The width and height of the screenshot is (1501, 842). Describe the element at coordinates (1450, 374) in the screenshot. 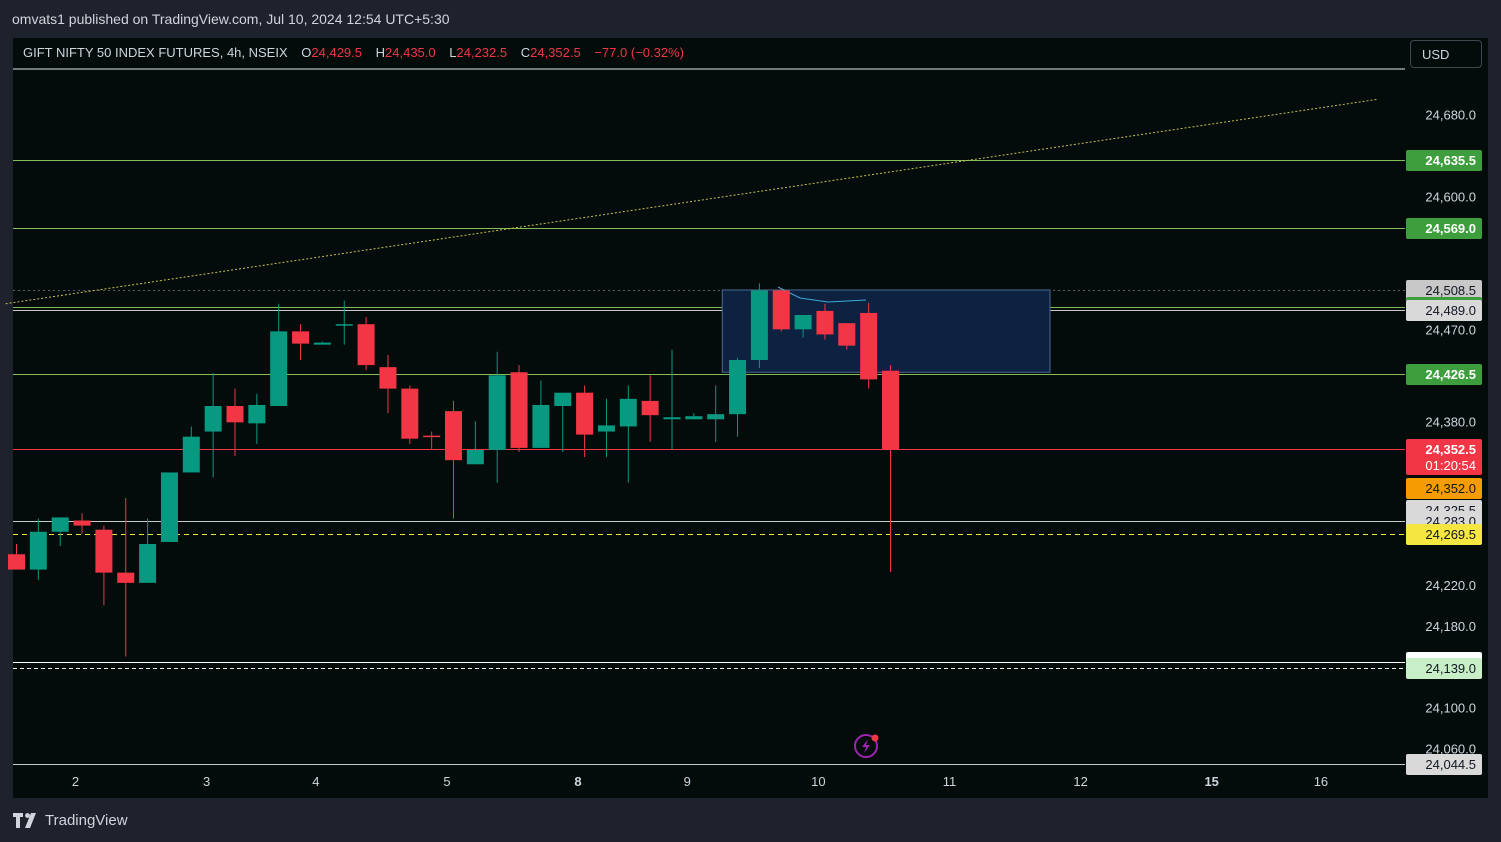

I see `price-label-text: 24,426.5` at that location.